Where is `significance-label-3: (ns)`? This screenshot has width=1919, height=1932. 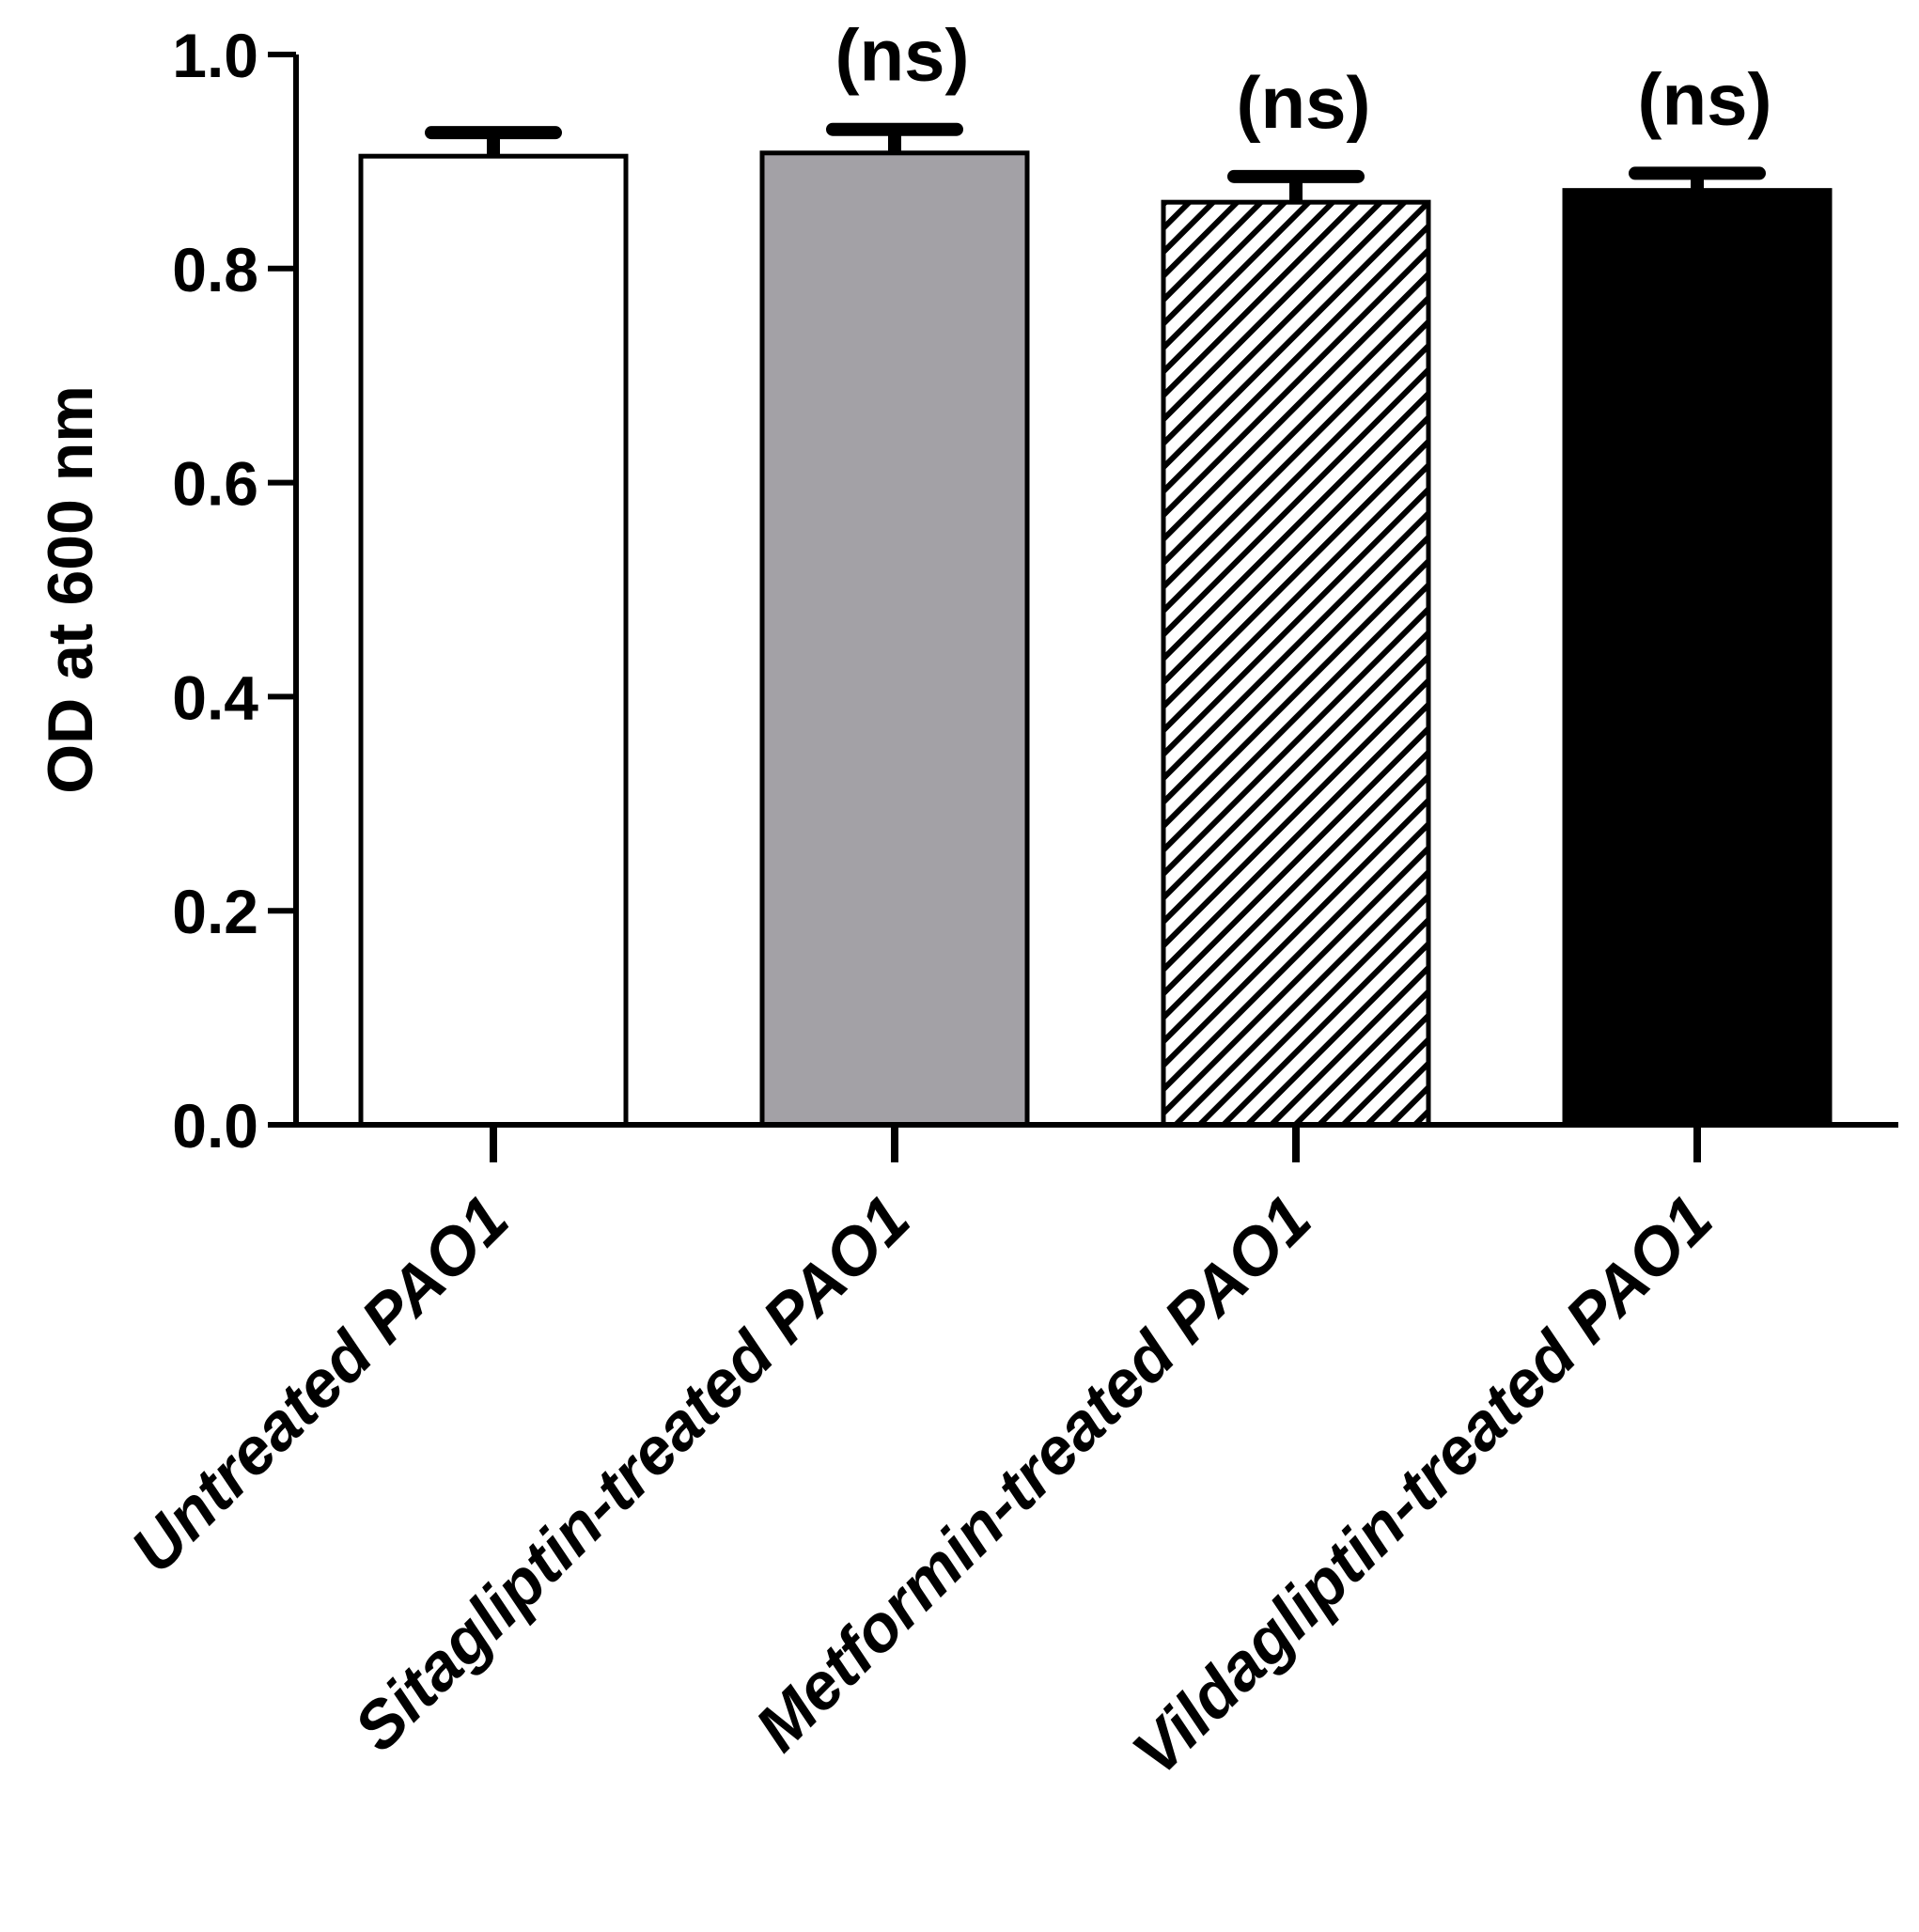
significance-label-3: (ns) is located at coordinates (1304, 102).